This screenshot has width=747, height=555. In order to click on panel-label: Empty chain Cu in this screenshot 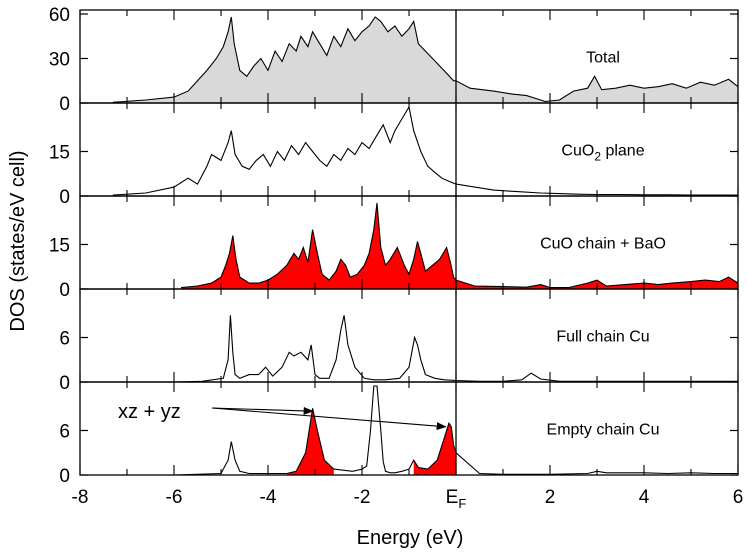, I will do `click(603, 430)`.